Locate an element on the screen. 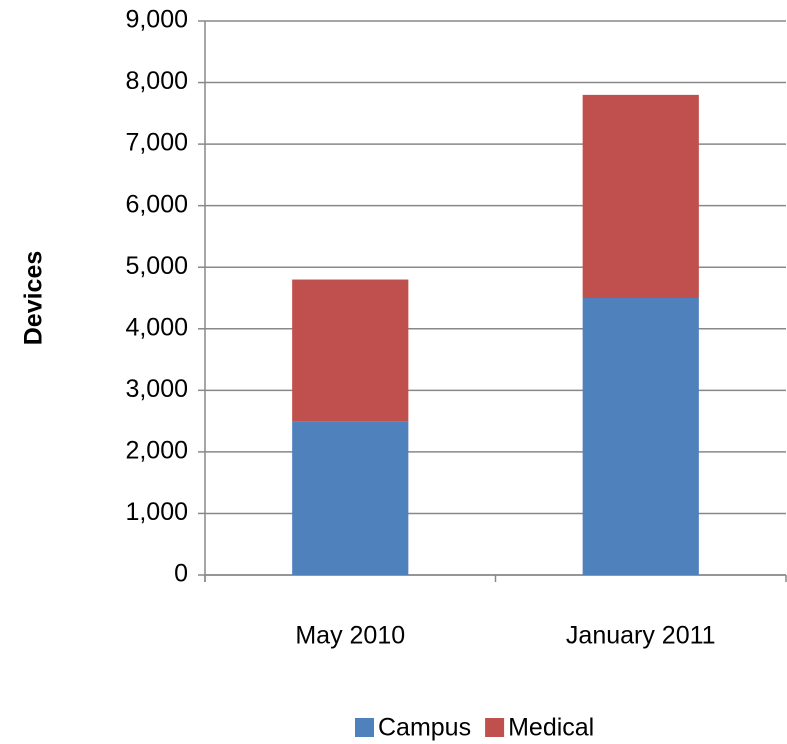 The width and height of the screenshot is (787, 744). x-tick-label: May 2010 is located at coordinates (350, 636).